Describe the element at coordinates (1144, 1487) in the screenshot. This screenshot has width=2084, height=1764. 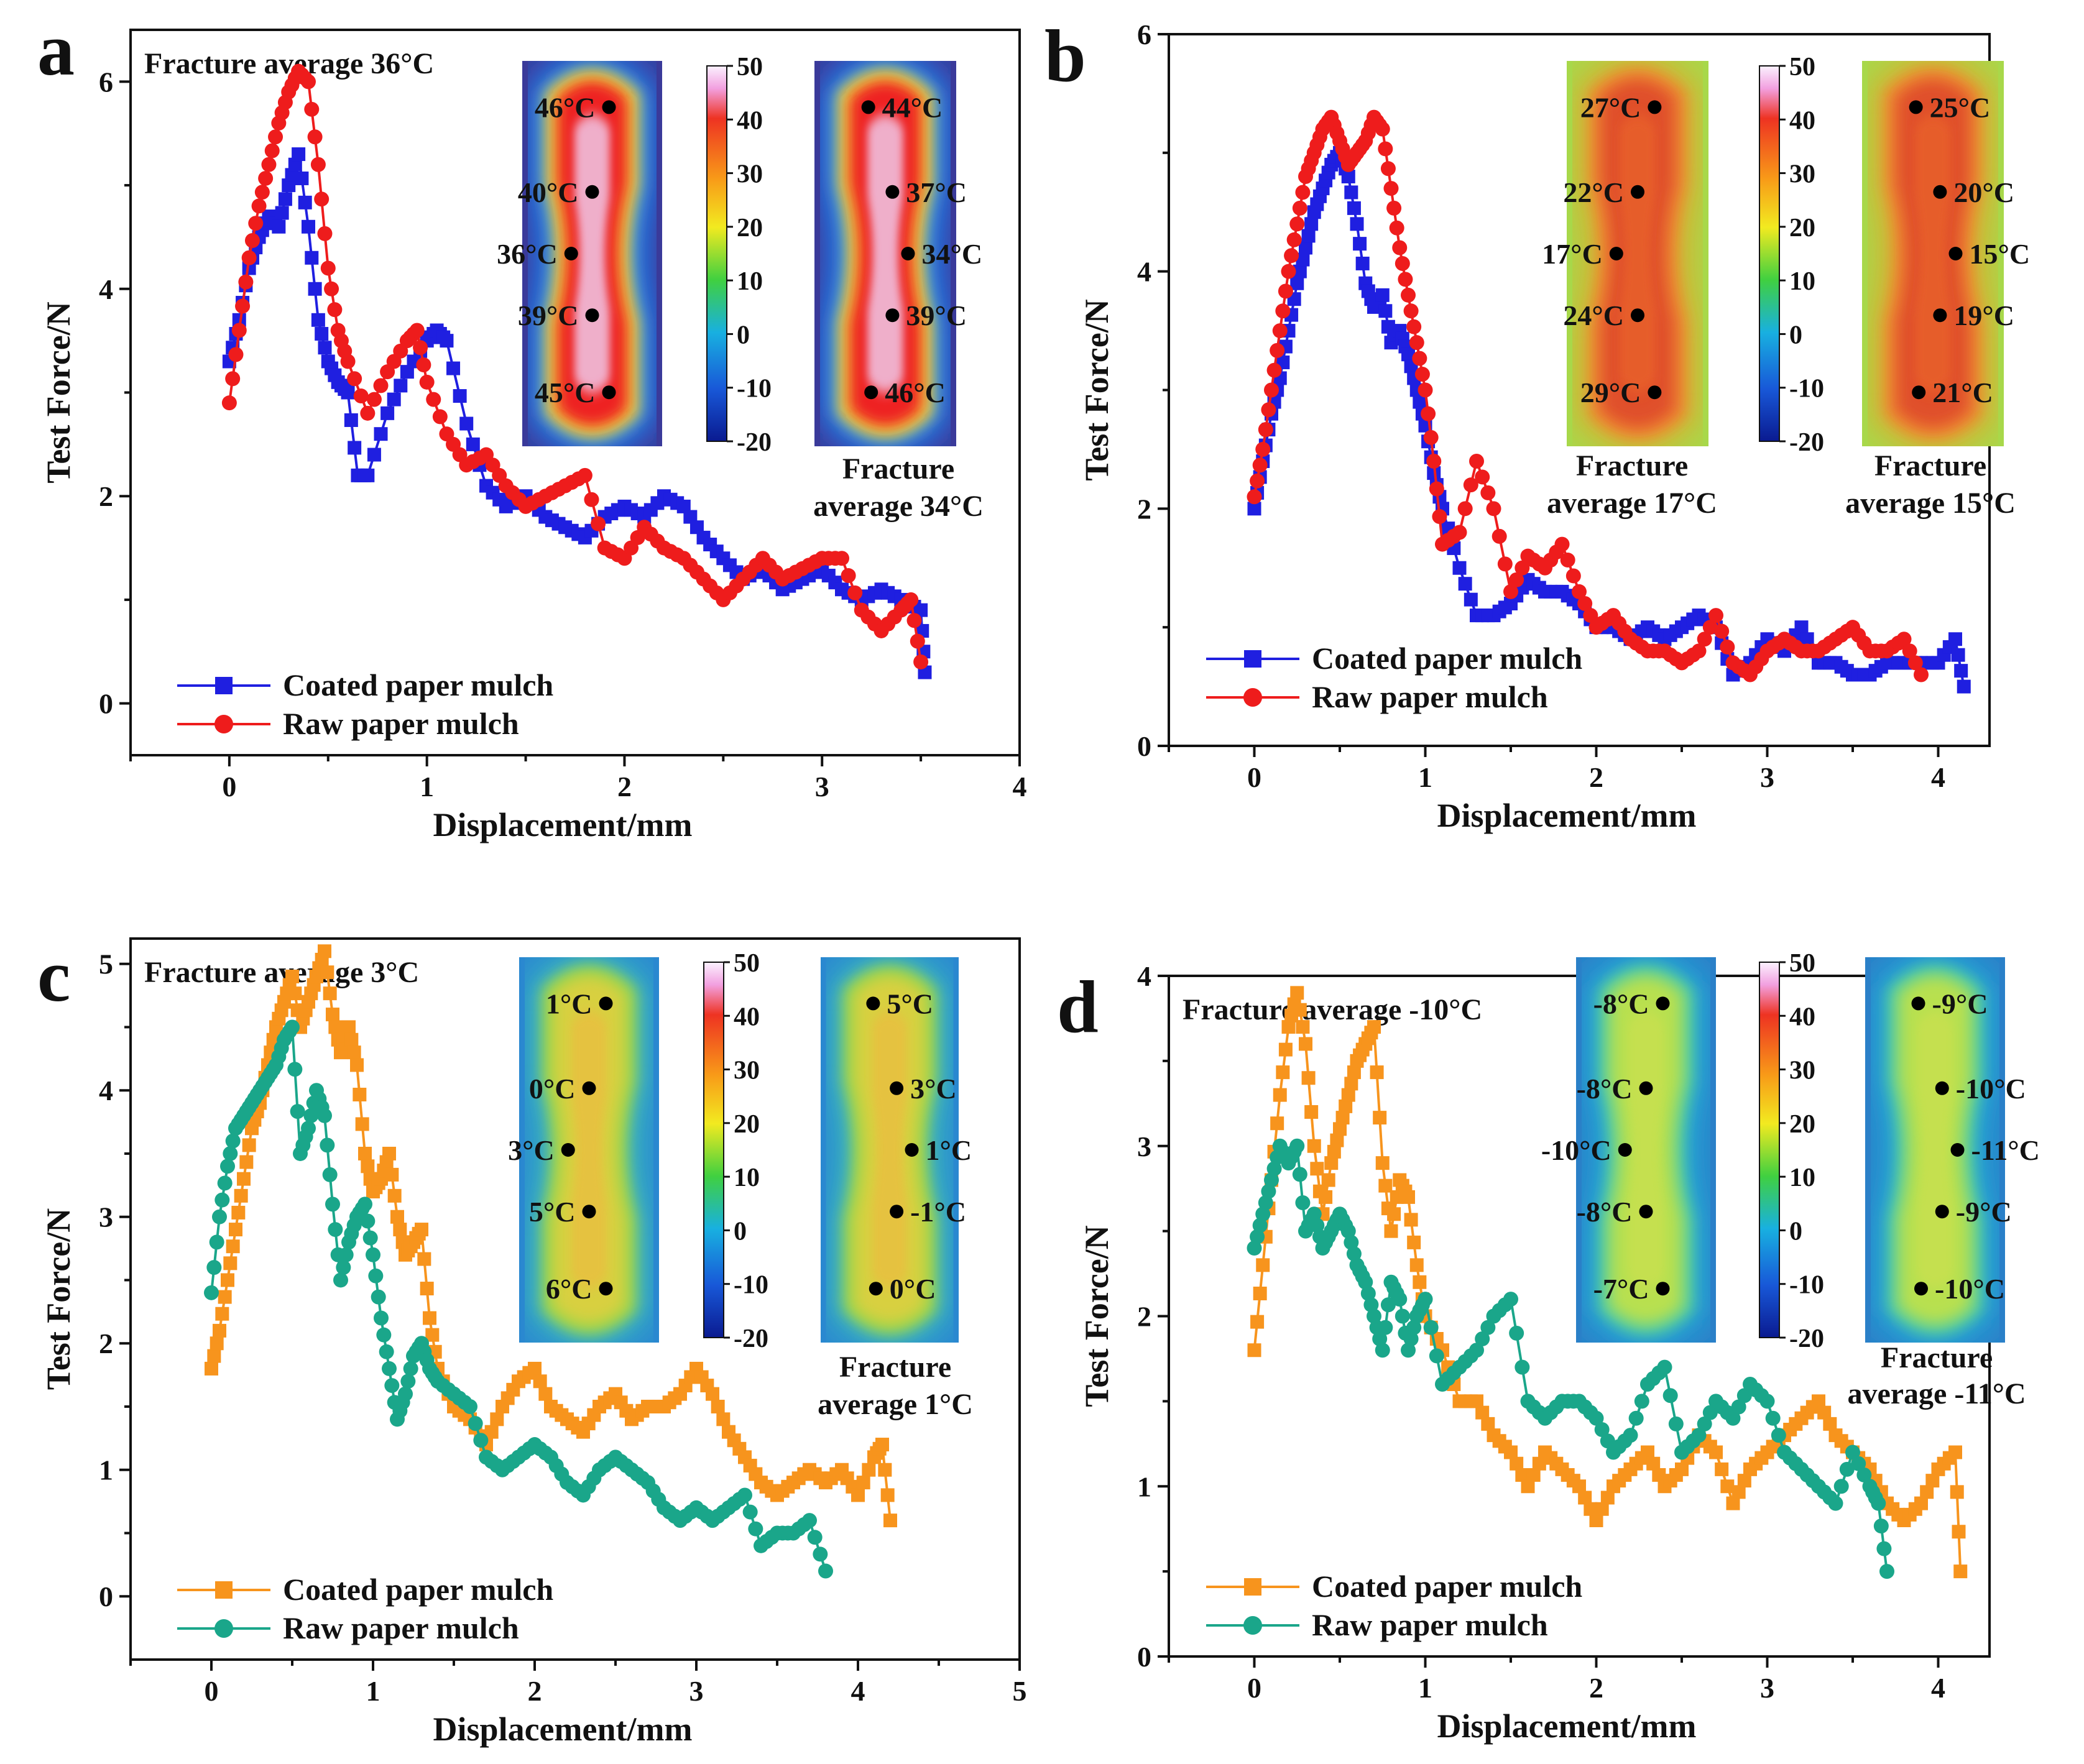
I see `y-tick-label: 1` at that location.